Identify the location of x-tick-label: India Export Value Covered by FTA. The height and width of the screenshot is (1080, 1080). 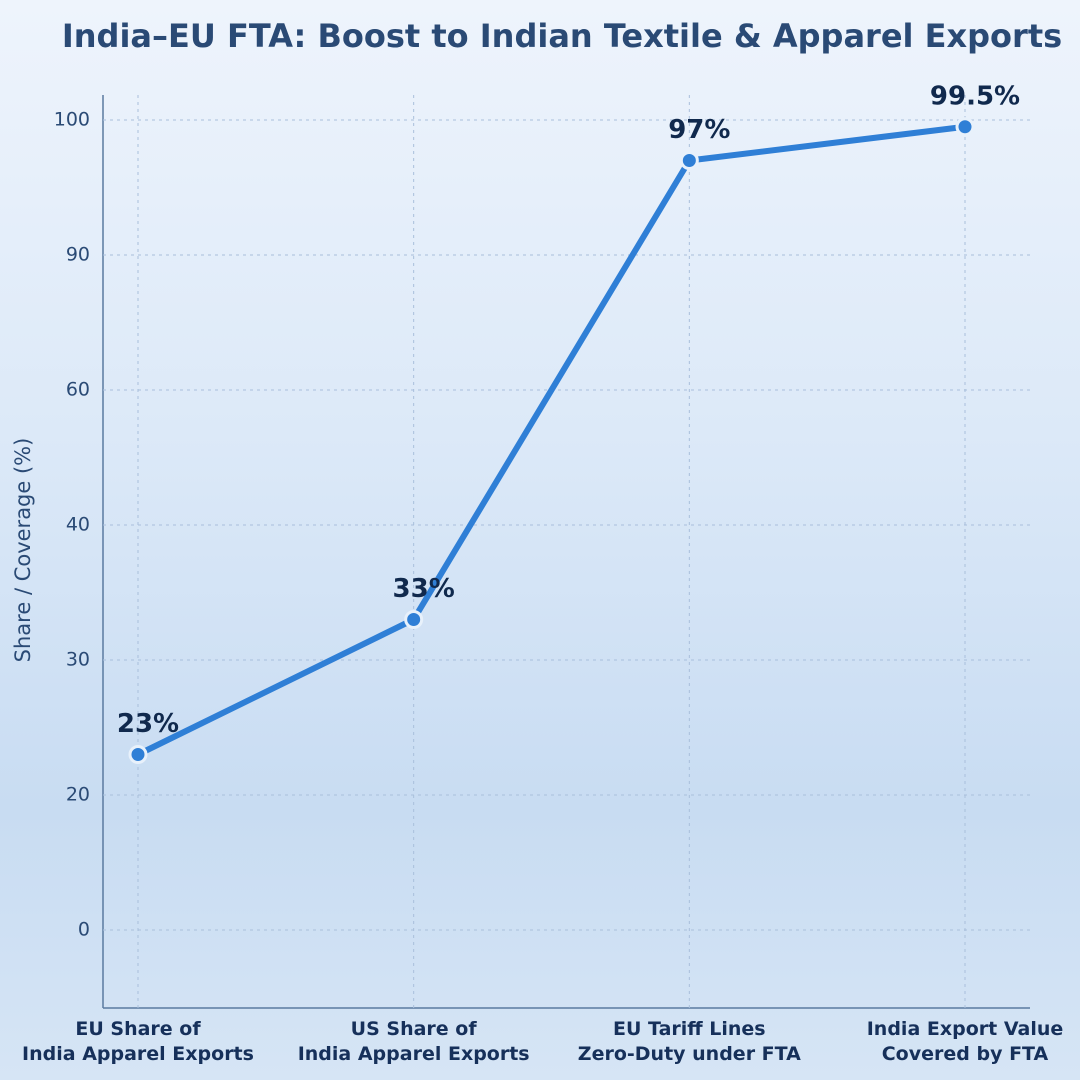
(965, 1041).